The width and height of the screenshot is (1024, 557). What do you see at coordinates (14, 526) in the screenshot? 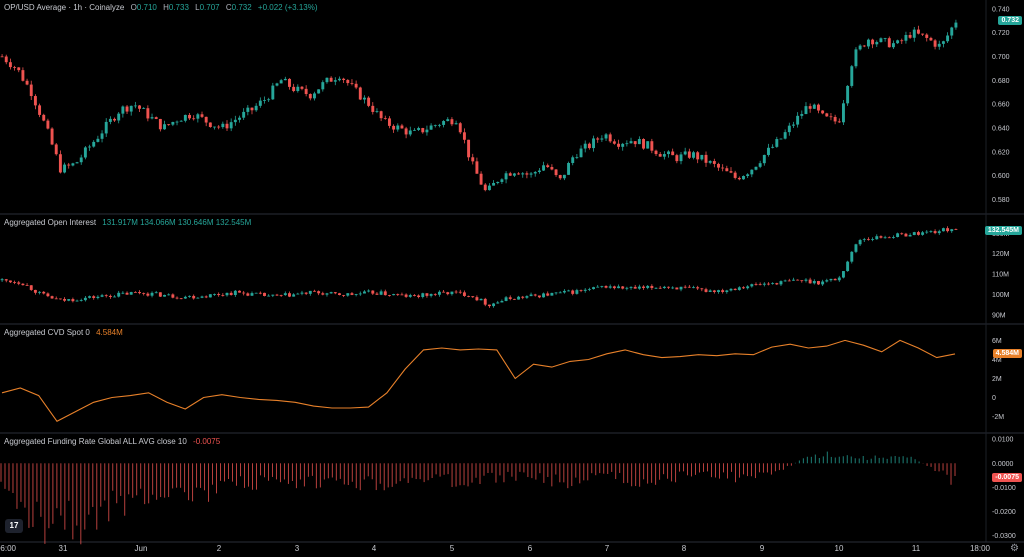
I see `tradingview-logo: 17` at bounding box center [14, 526].